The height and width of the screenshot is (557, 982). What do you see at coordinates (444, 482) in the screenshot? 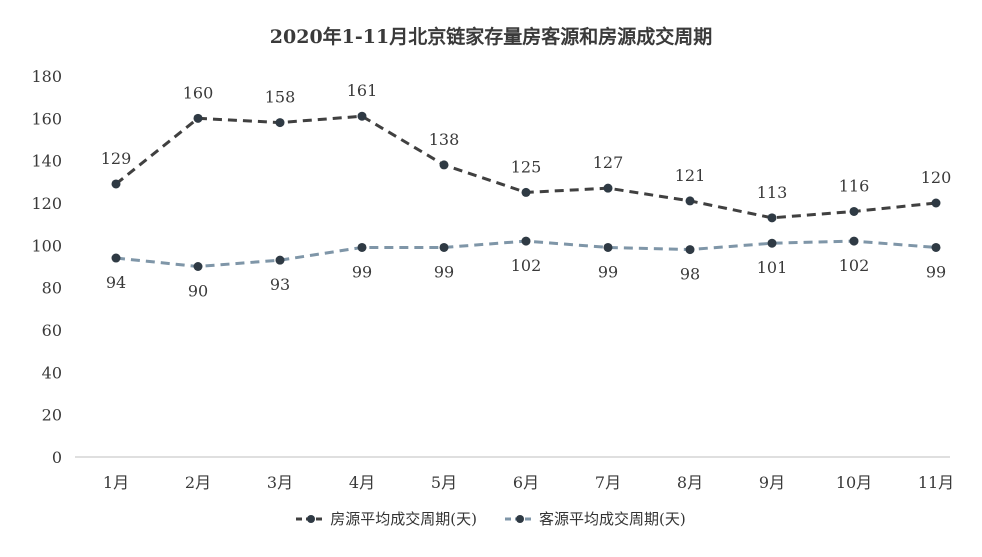
I see `x-tick-label: 5月` at bounding box center [444, 482].